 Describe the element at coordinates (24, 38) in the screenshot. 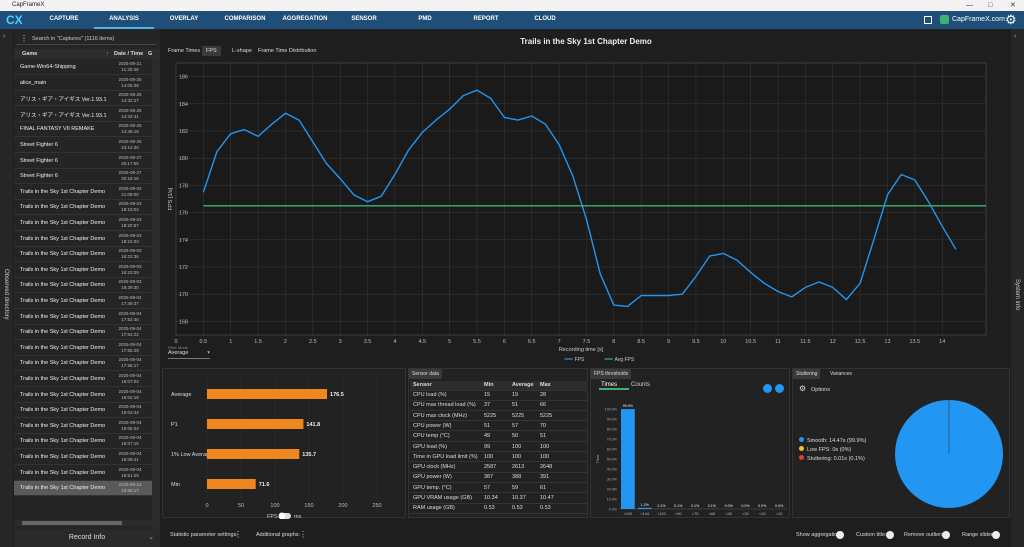

I see `menu-dots-icon: ⋮` at that location.